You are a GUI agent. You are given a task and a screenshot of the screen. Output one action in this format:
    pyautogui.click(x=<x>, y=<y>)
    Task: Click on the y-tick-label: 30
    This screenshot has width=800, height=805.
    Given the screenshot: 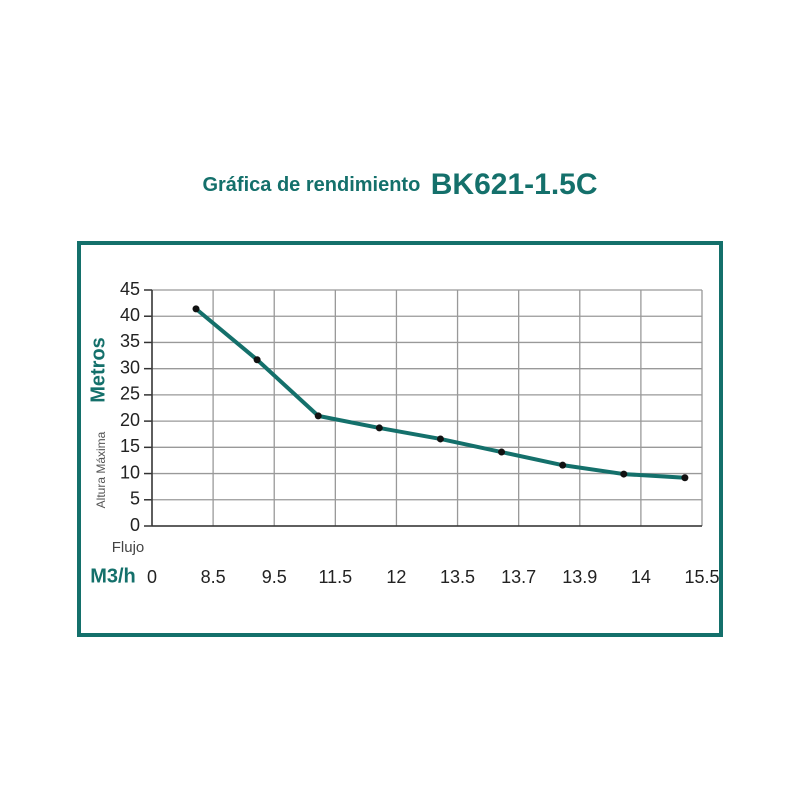 What is the action you would take?
    pyautogui.click(x=130, y=367)
    